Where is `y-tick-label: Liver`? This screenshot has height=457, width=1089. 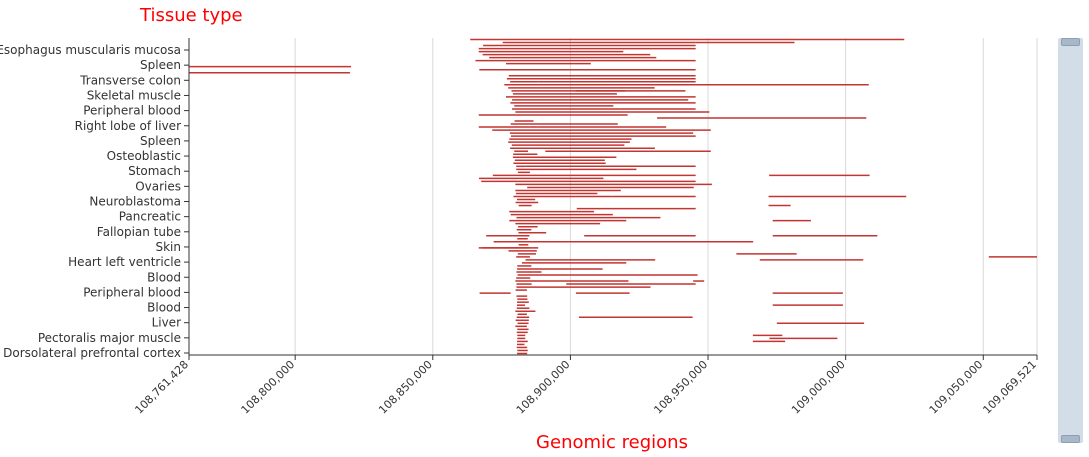 y-tick-label: Liver is located at coordinates (167, 323).